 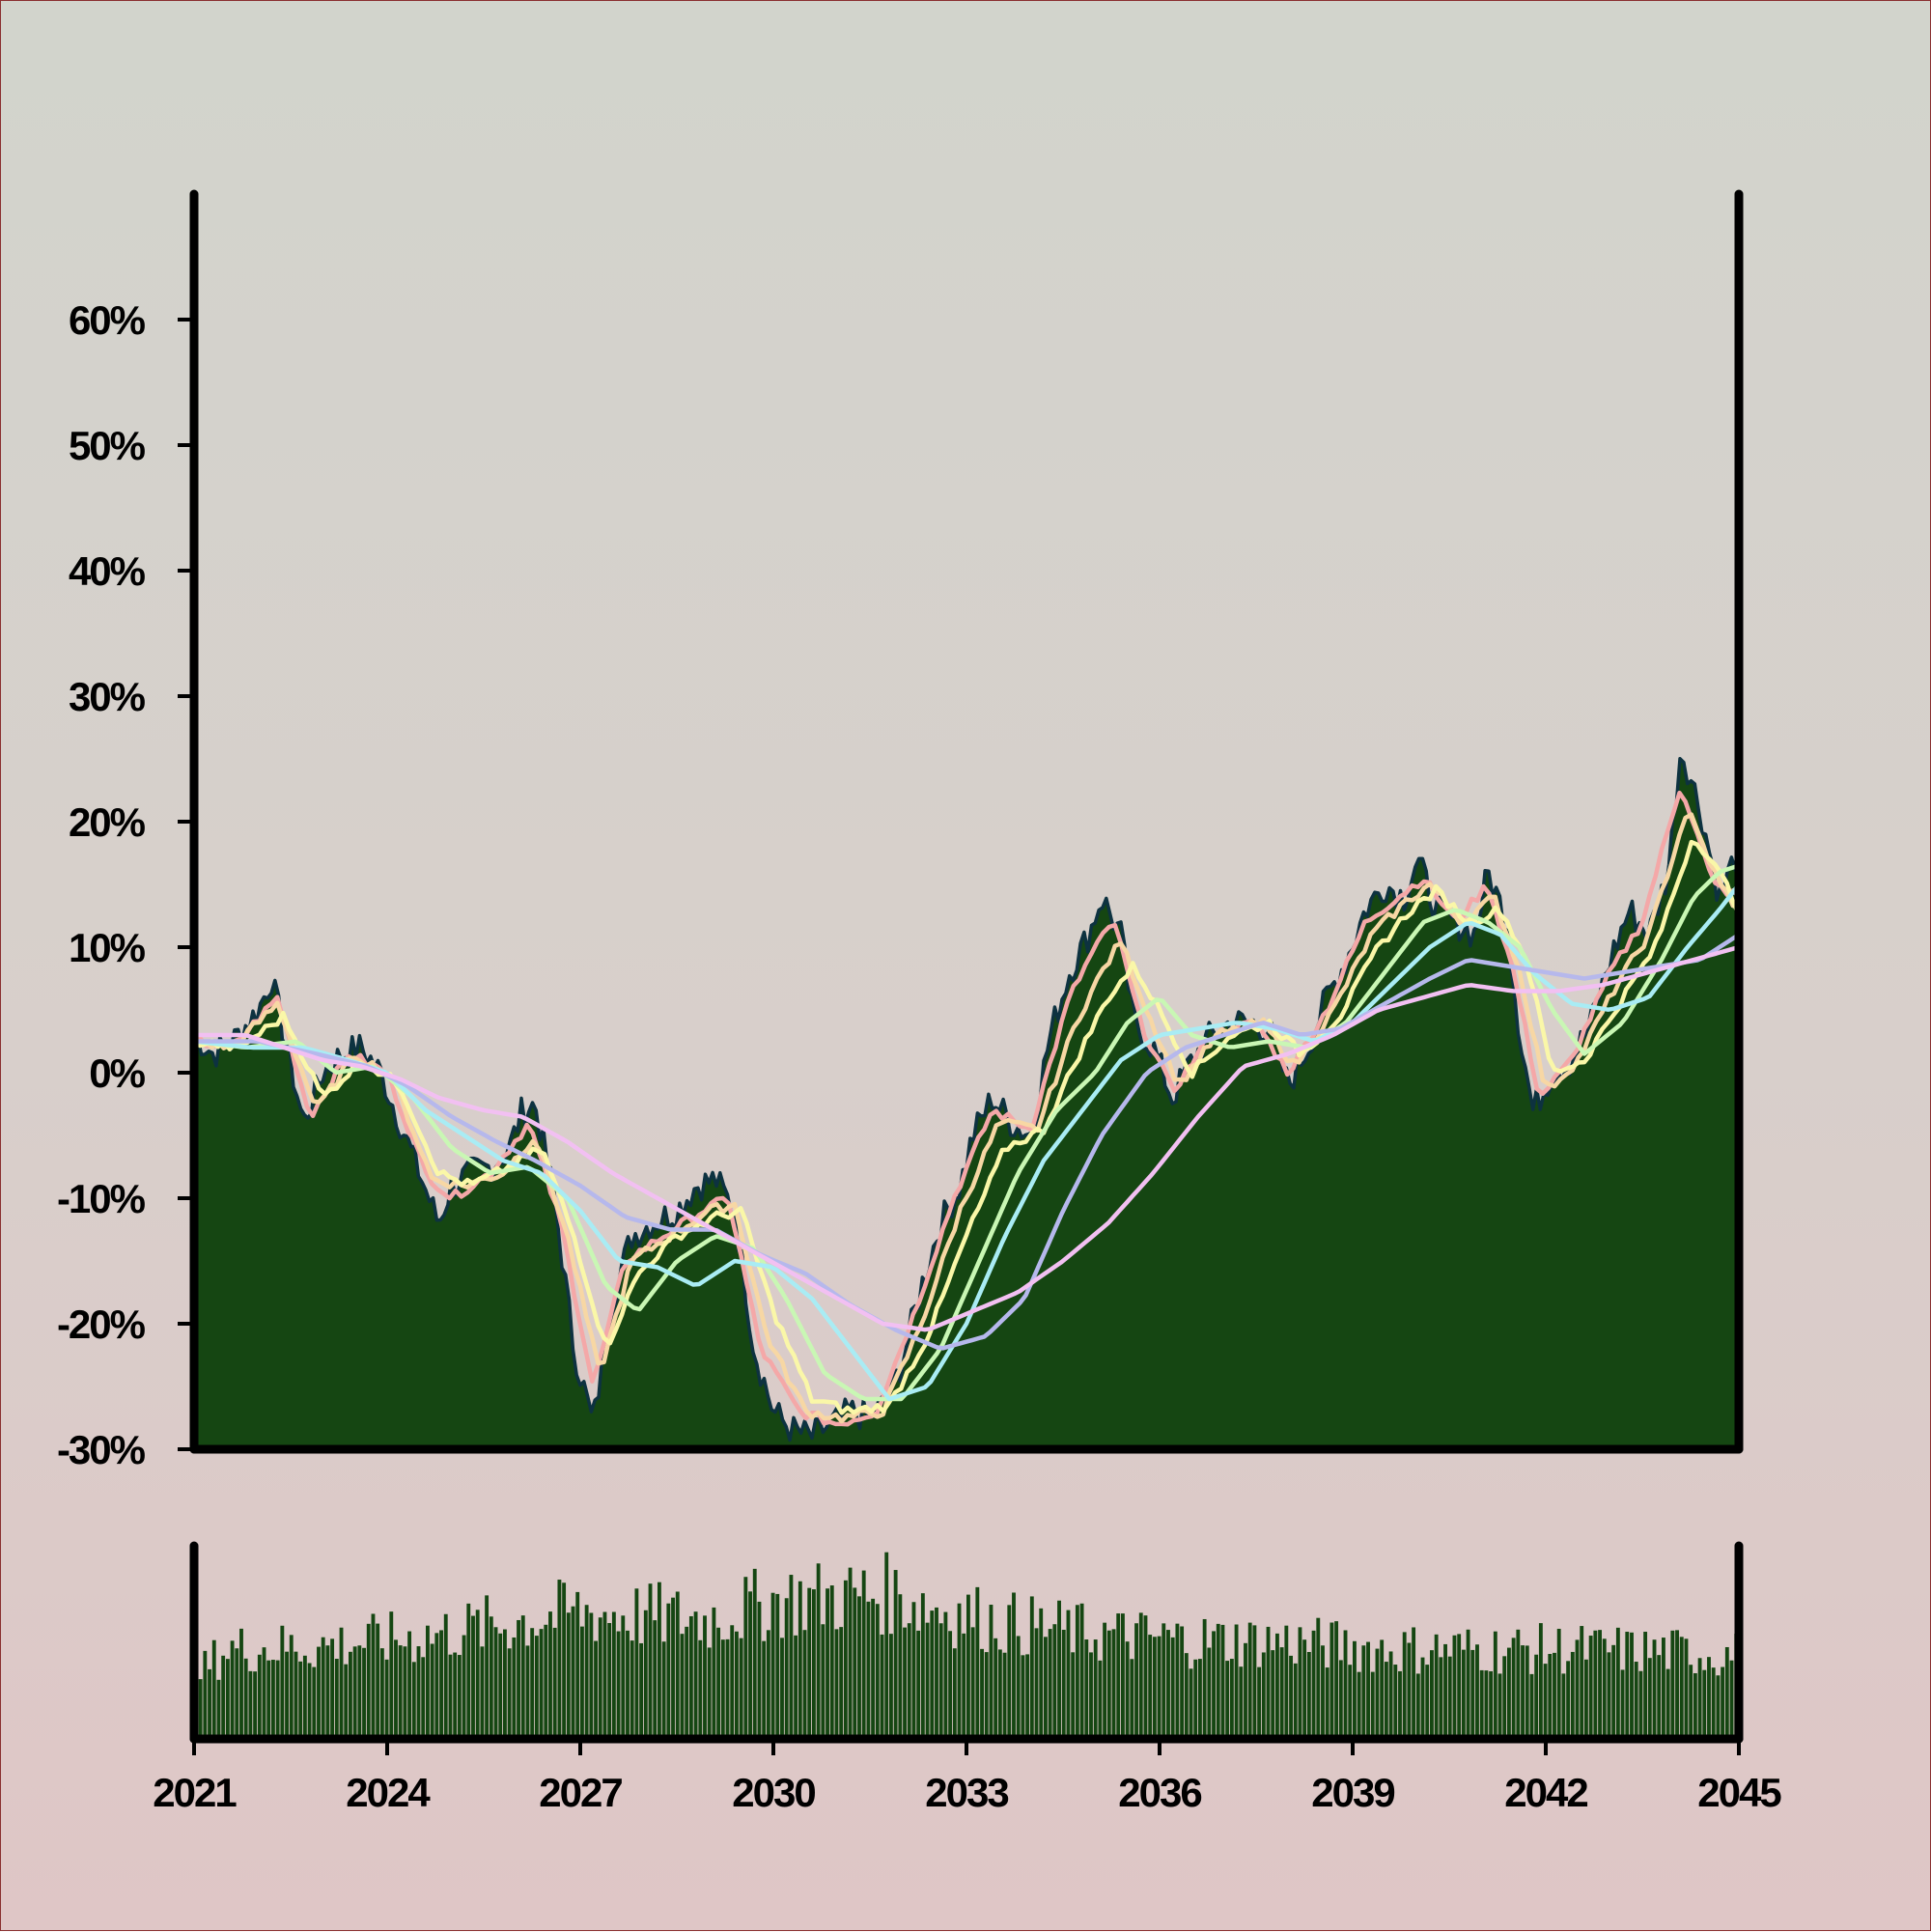 I want to click on x-tick-label: 2036, so click(x=1159, y=1793).